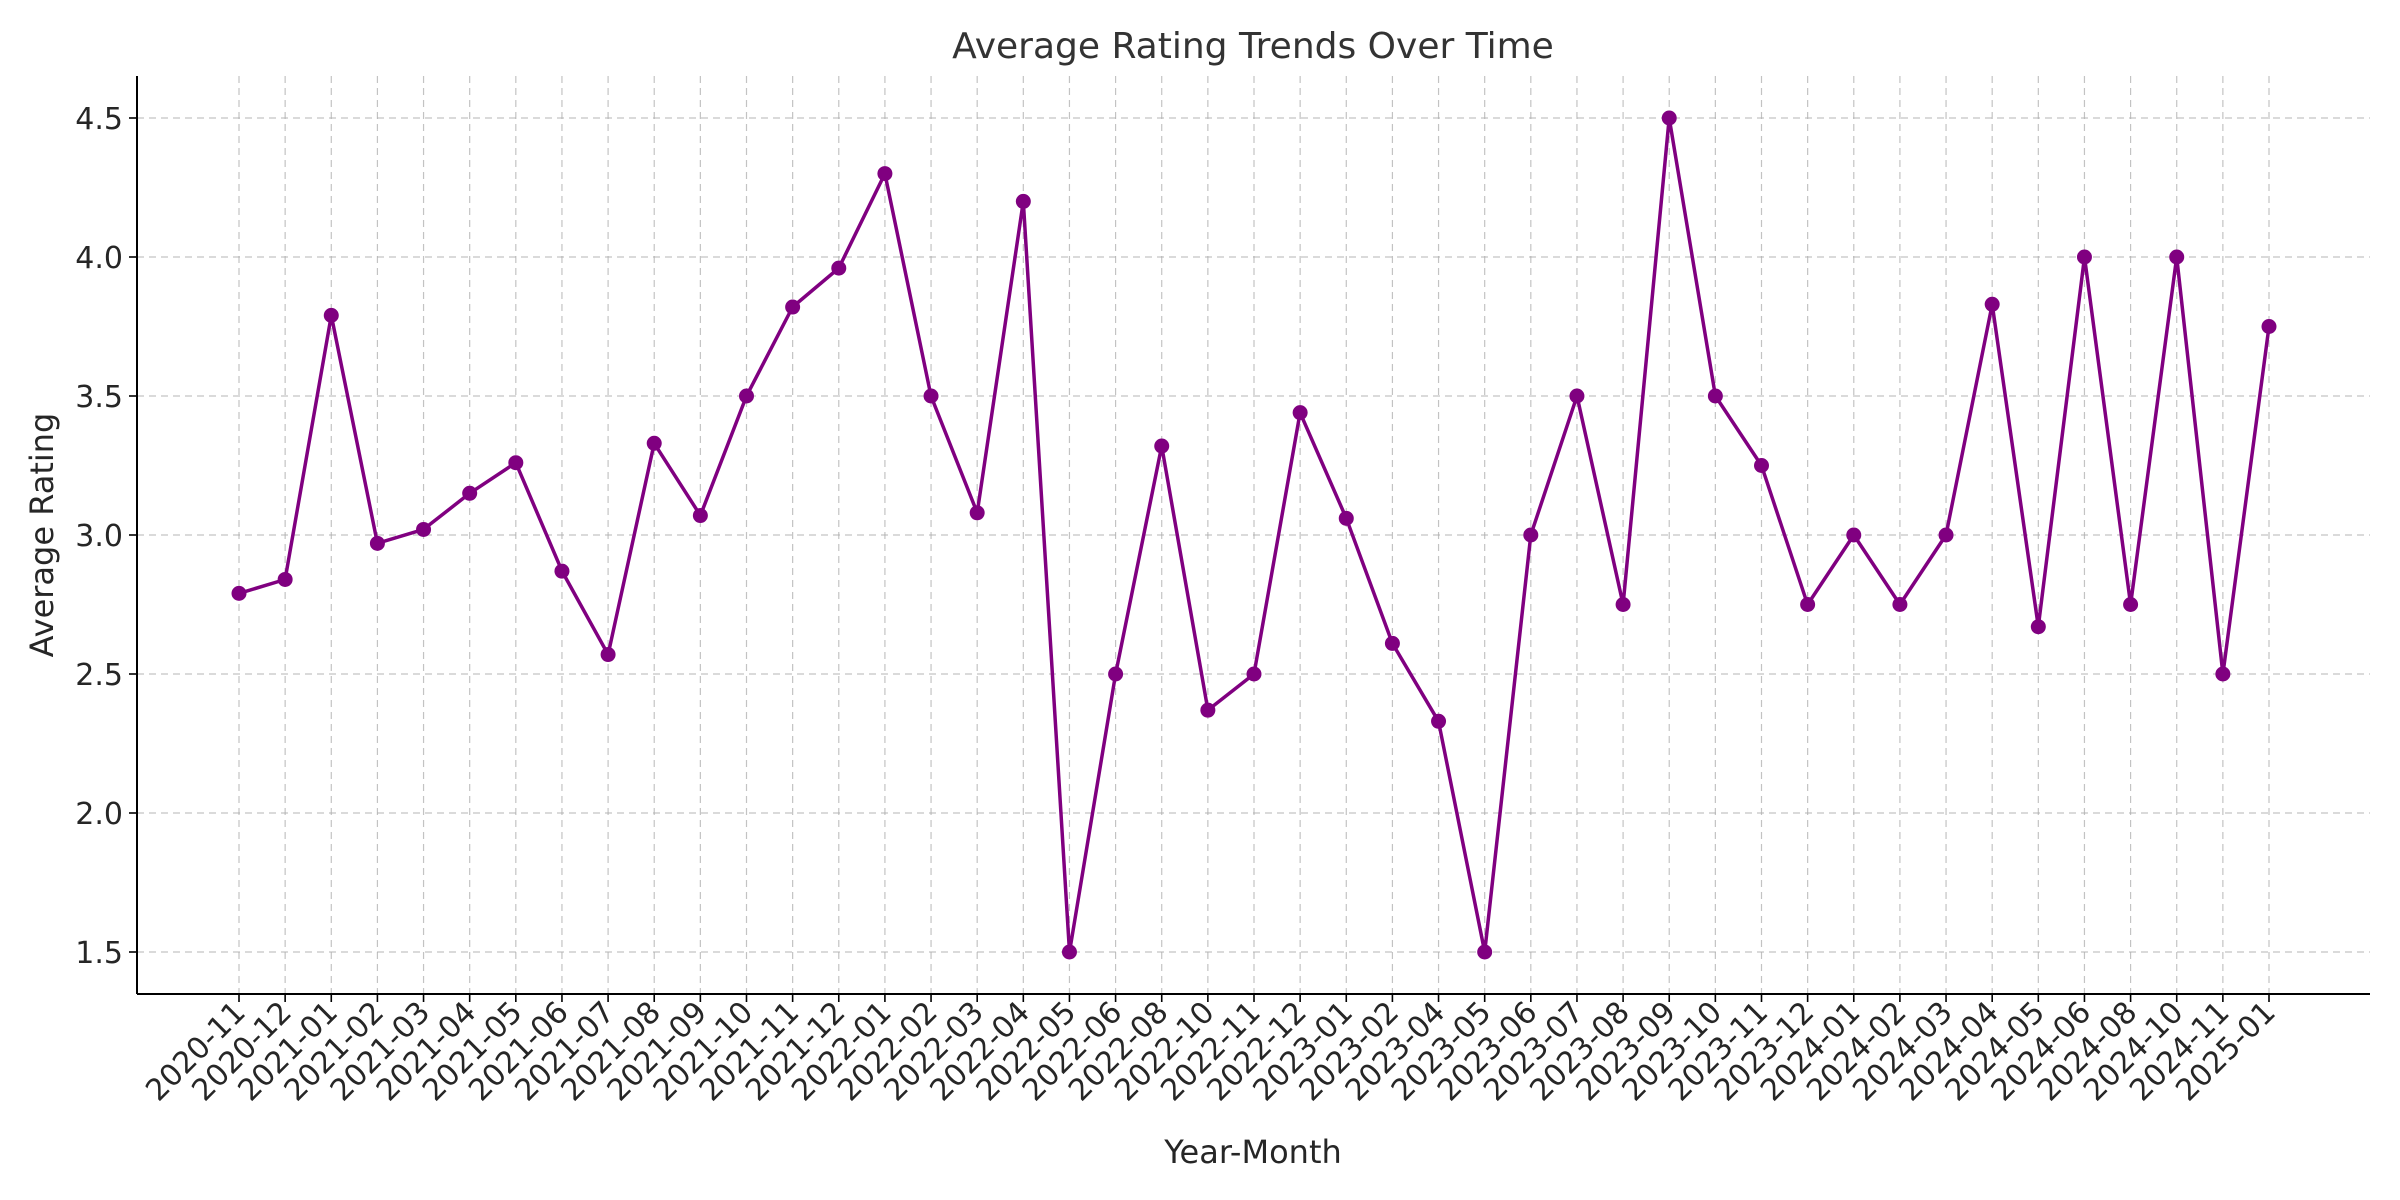  What do you see at coordinates (42, 535) in the screenshot?
I see `y-axis-title: Average Rating` at bounding box center [42, 535].